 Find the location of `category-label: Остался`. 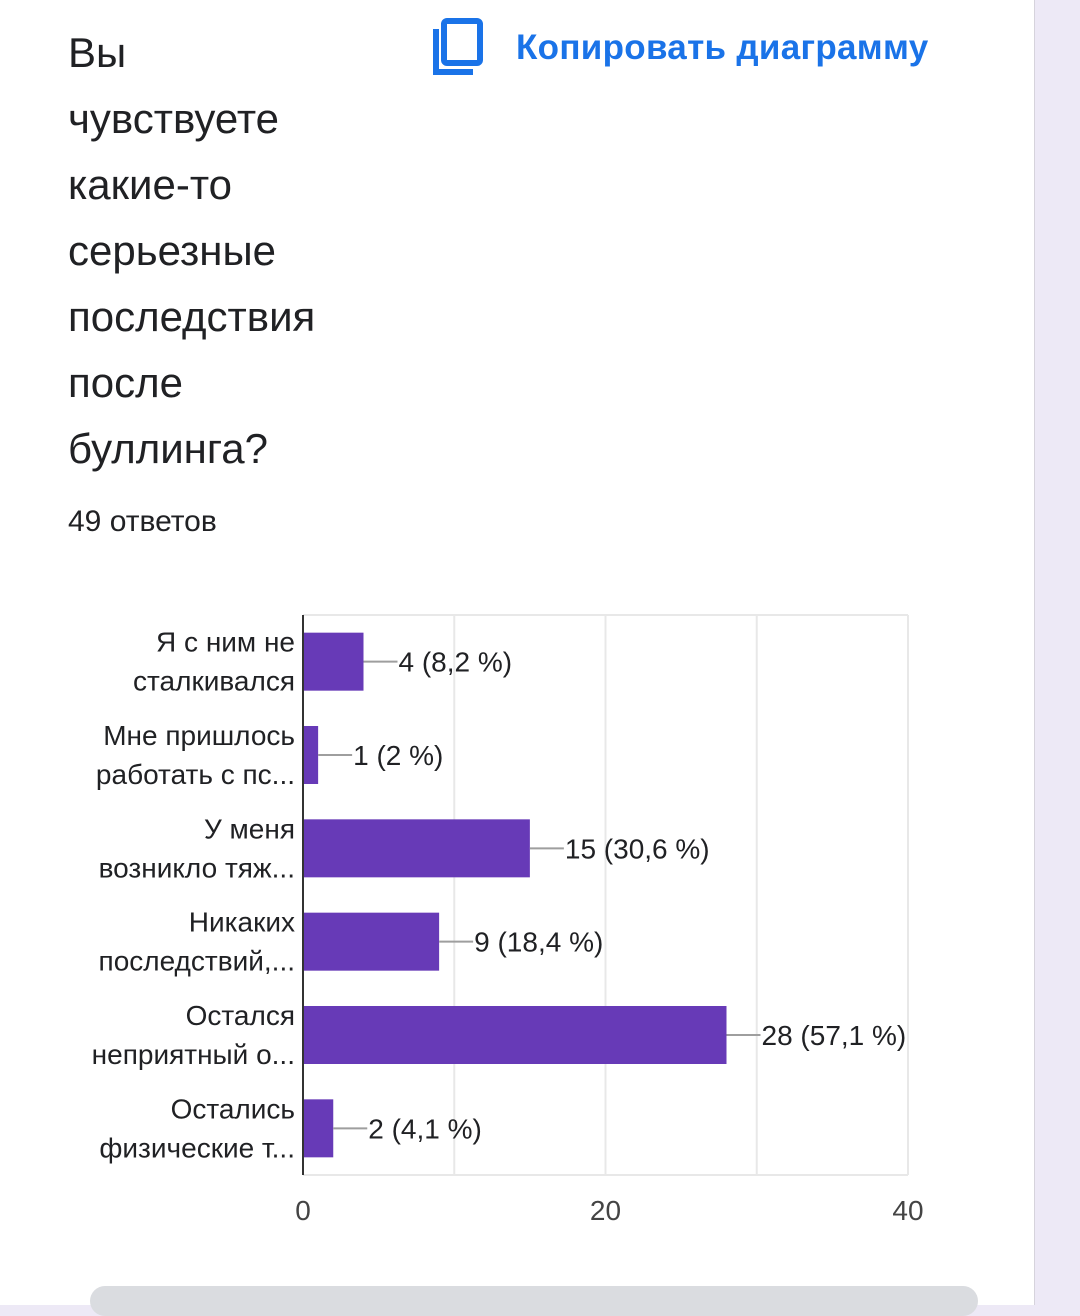

category-label: Остался is located at coordinates (240, 1015).